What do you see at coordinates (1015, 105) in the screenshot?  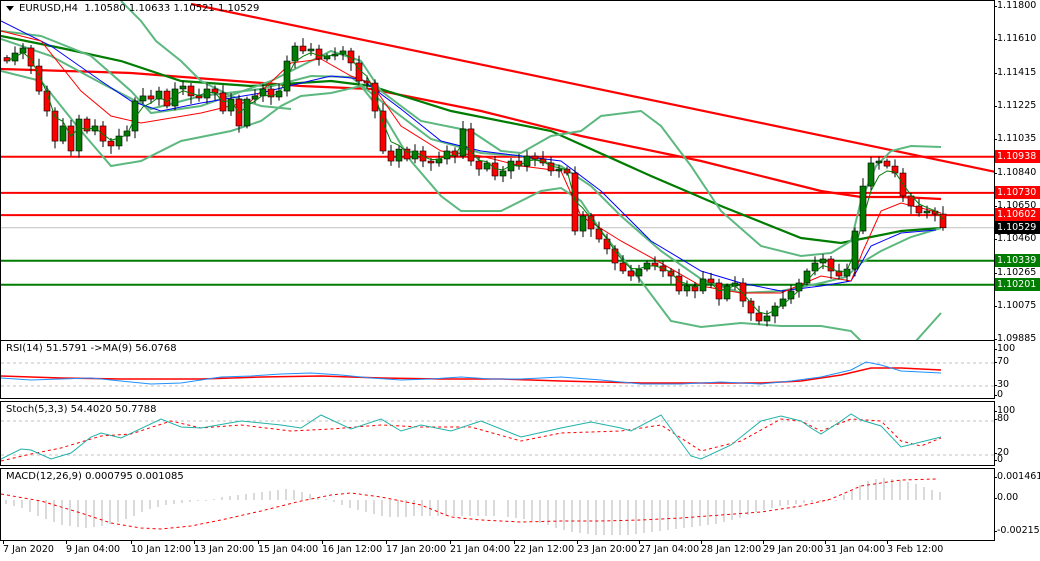 I see `price-tick: 1.11225` at bounding box center [1015, 105].